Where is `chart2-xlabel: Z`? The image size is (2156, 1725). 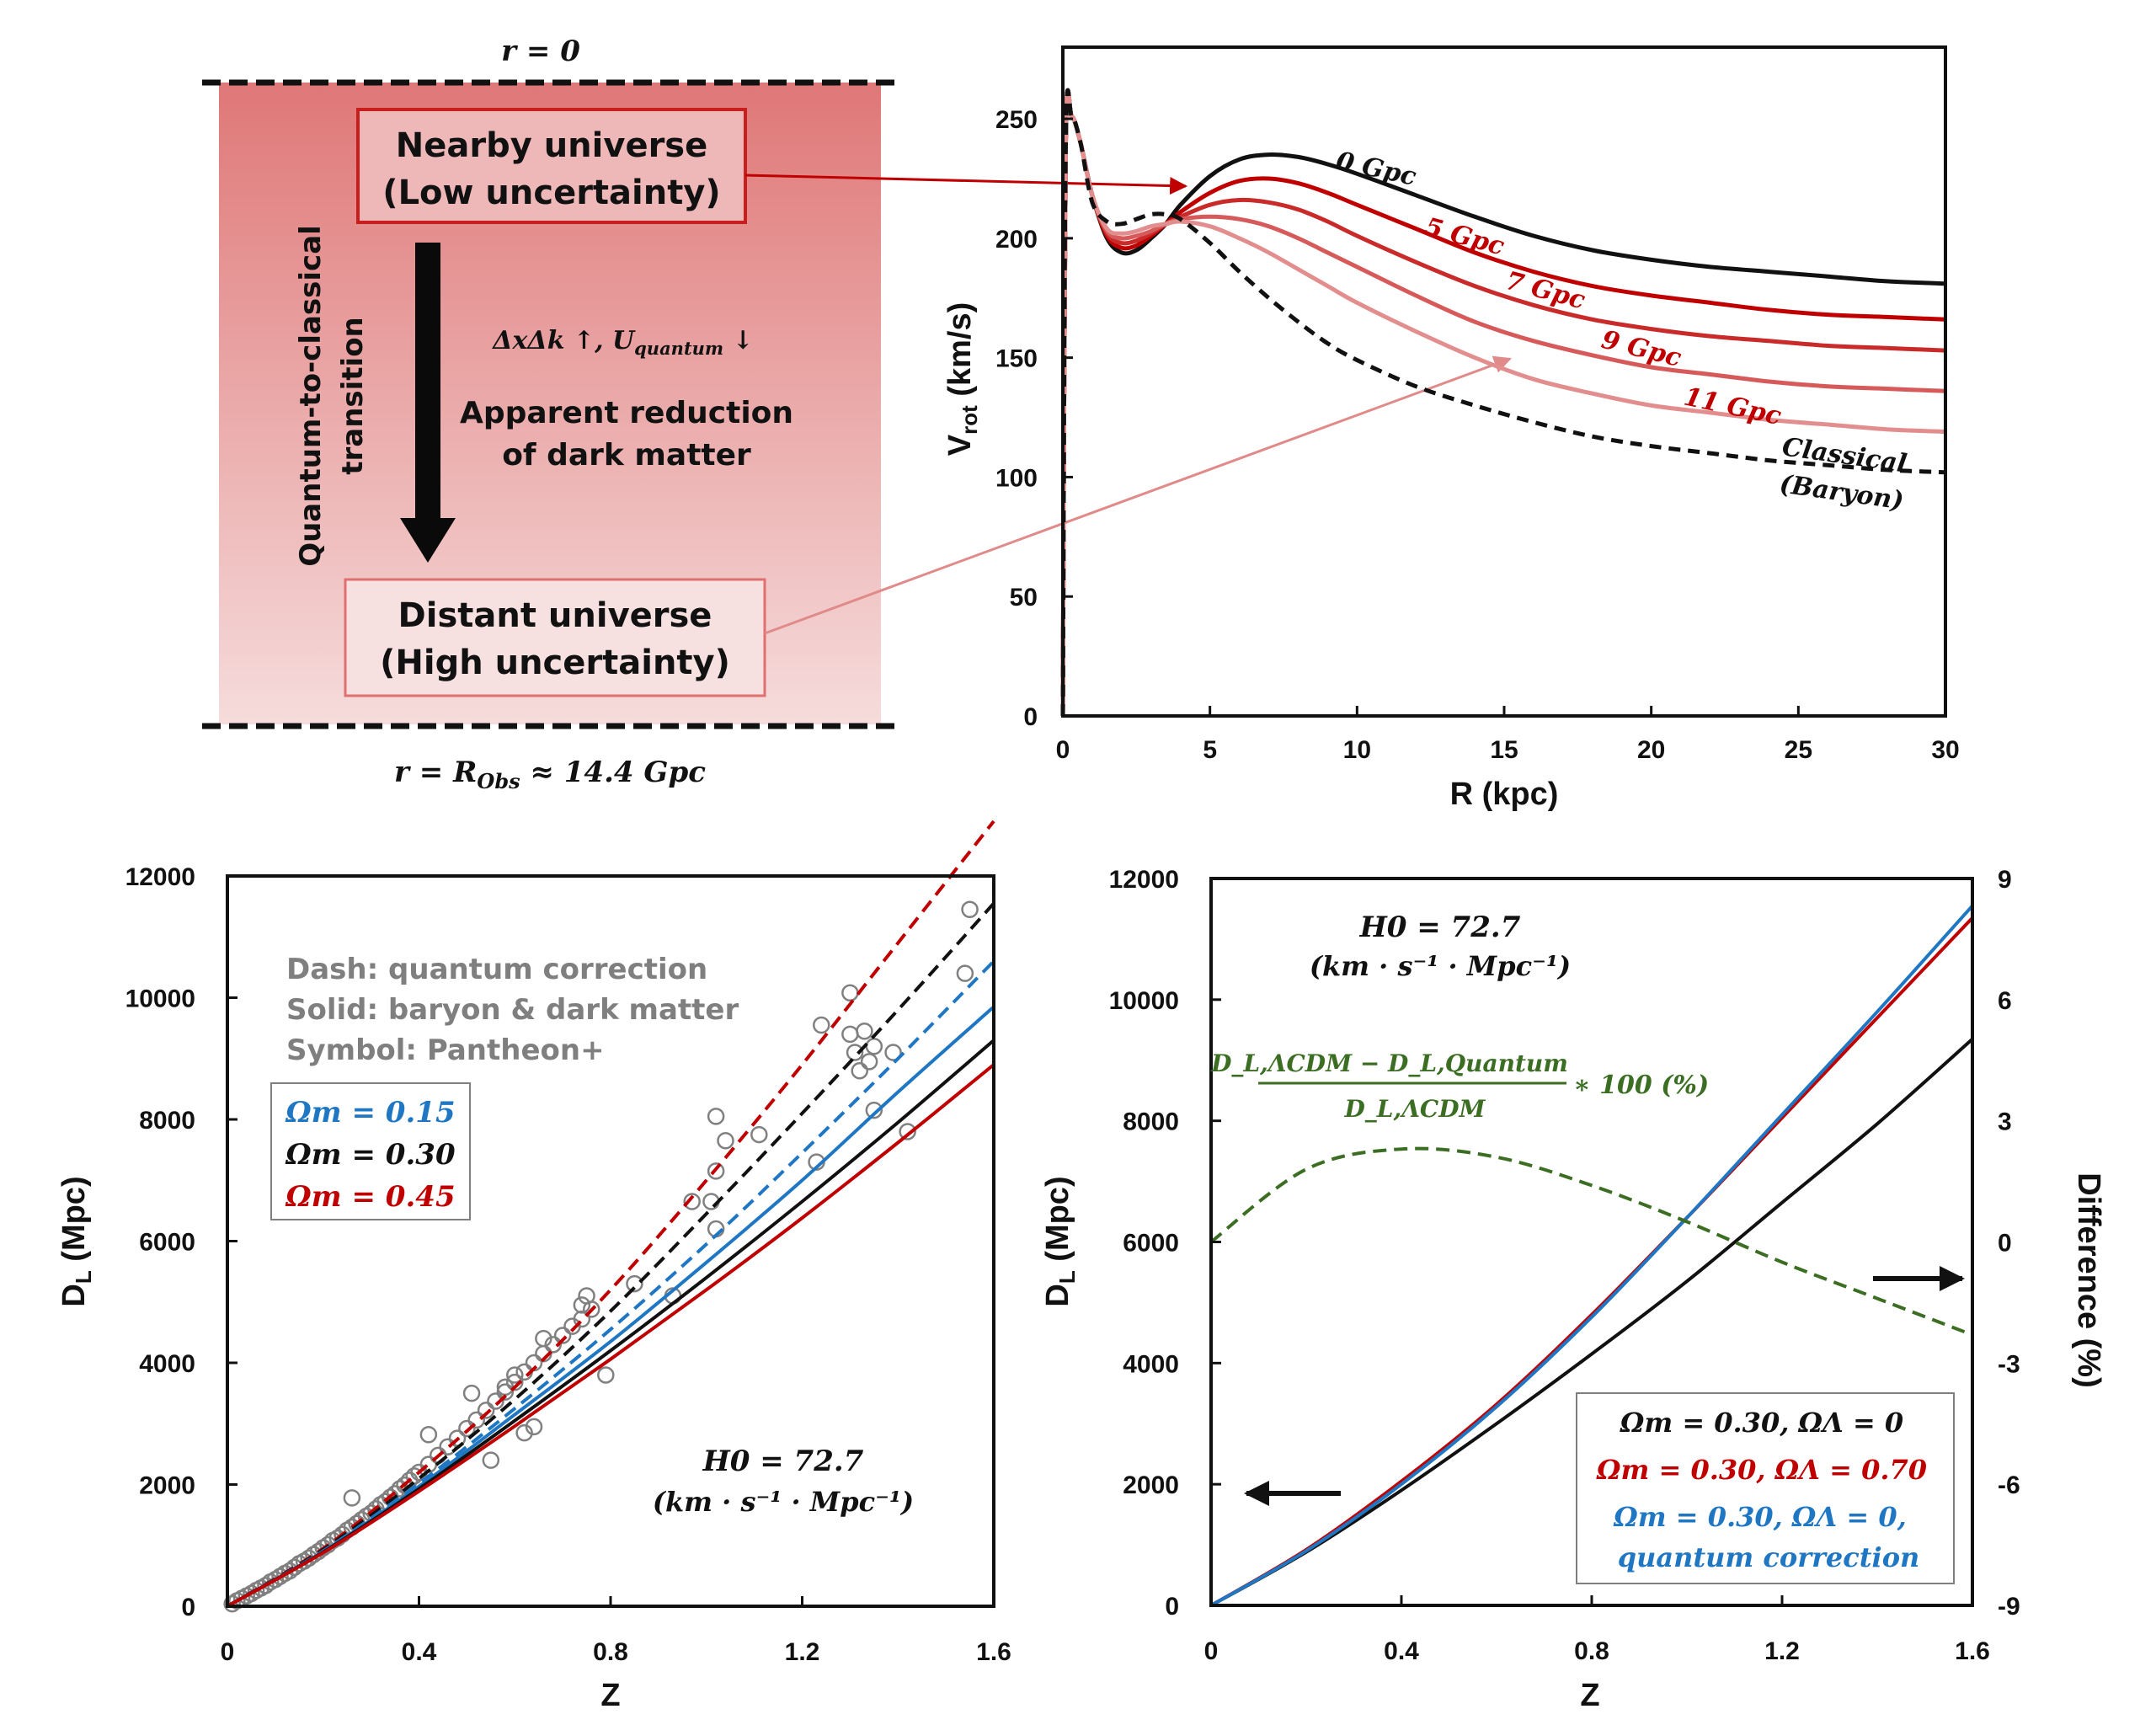 chart2-xlabel: Z is located at coordinates (610, 1695).